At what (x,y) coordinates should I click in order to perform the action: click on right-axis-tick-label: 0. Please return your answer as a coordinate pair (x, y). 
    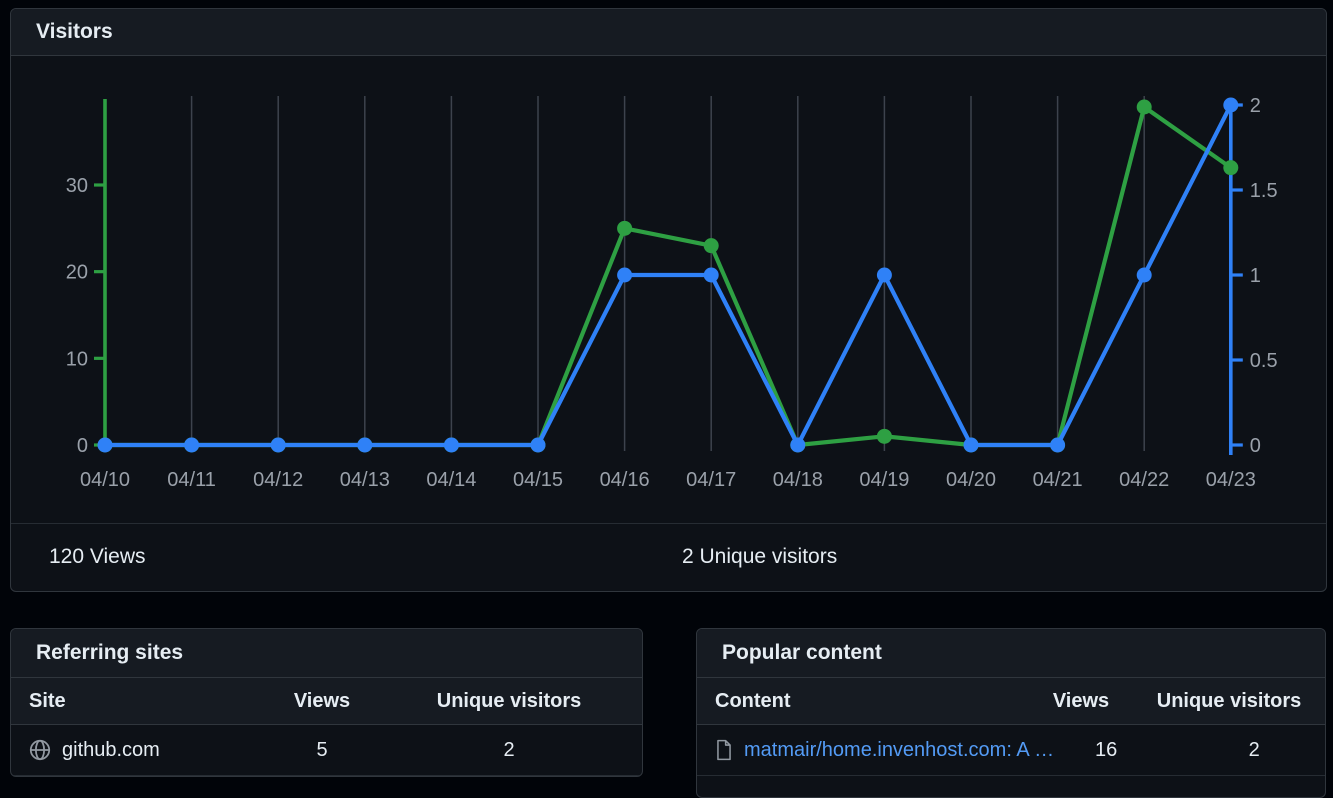
    Looking at the image, I should click on (1255, 446).